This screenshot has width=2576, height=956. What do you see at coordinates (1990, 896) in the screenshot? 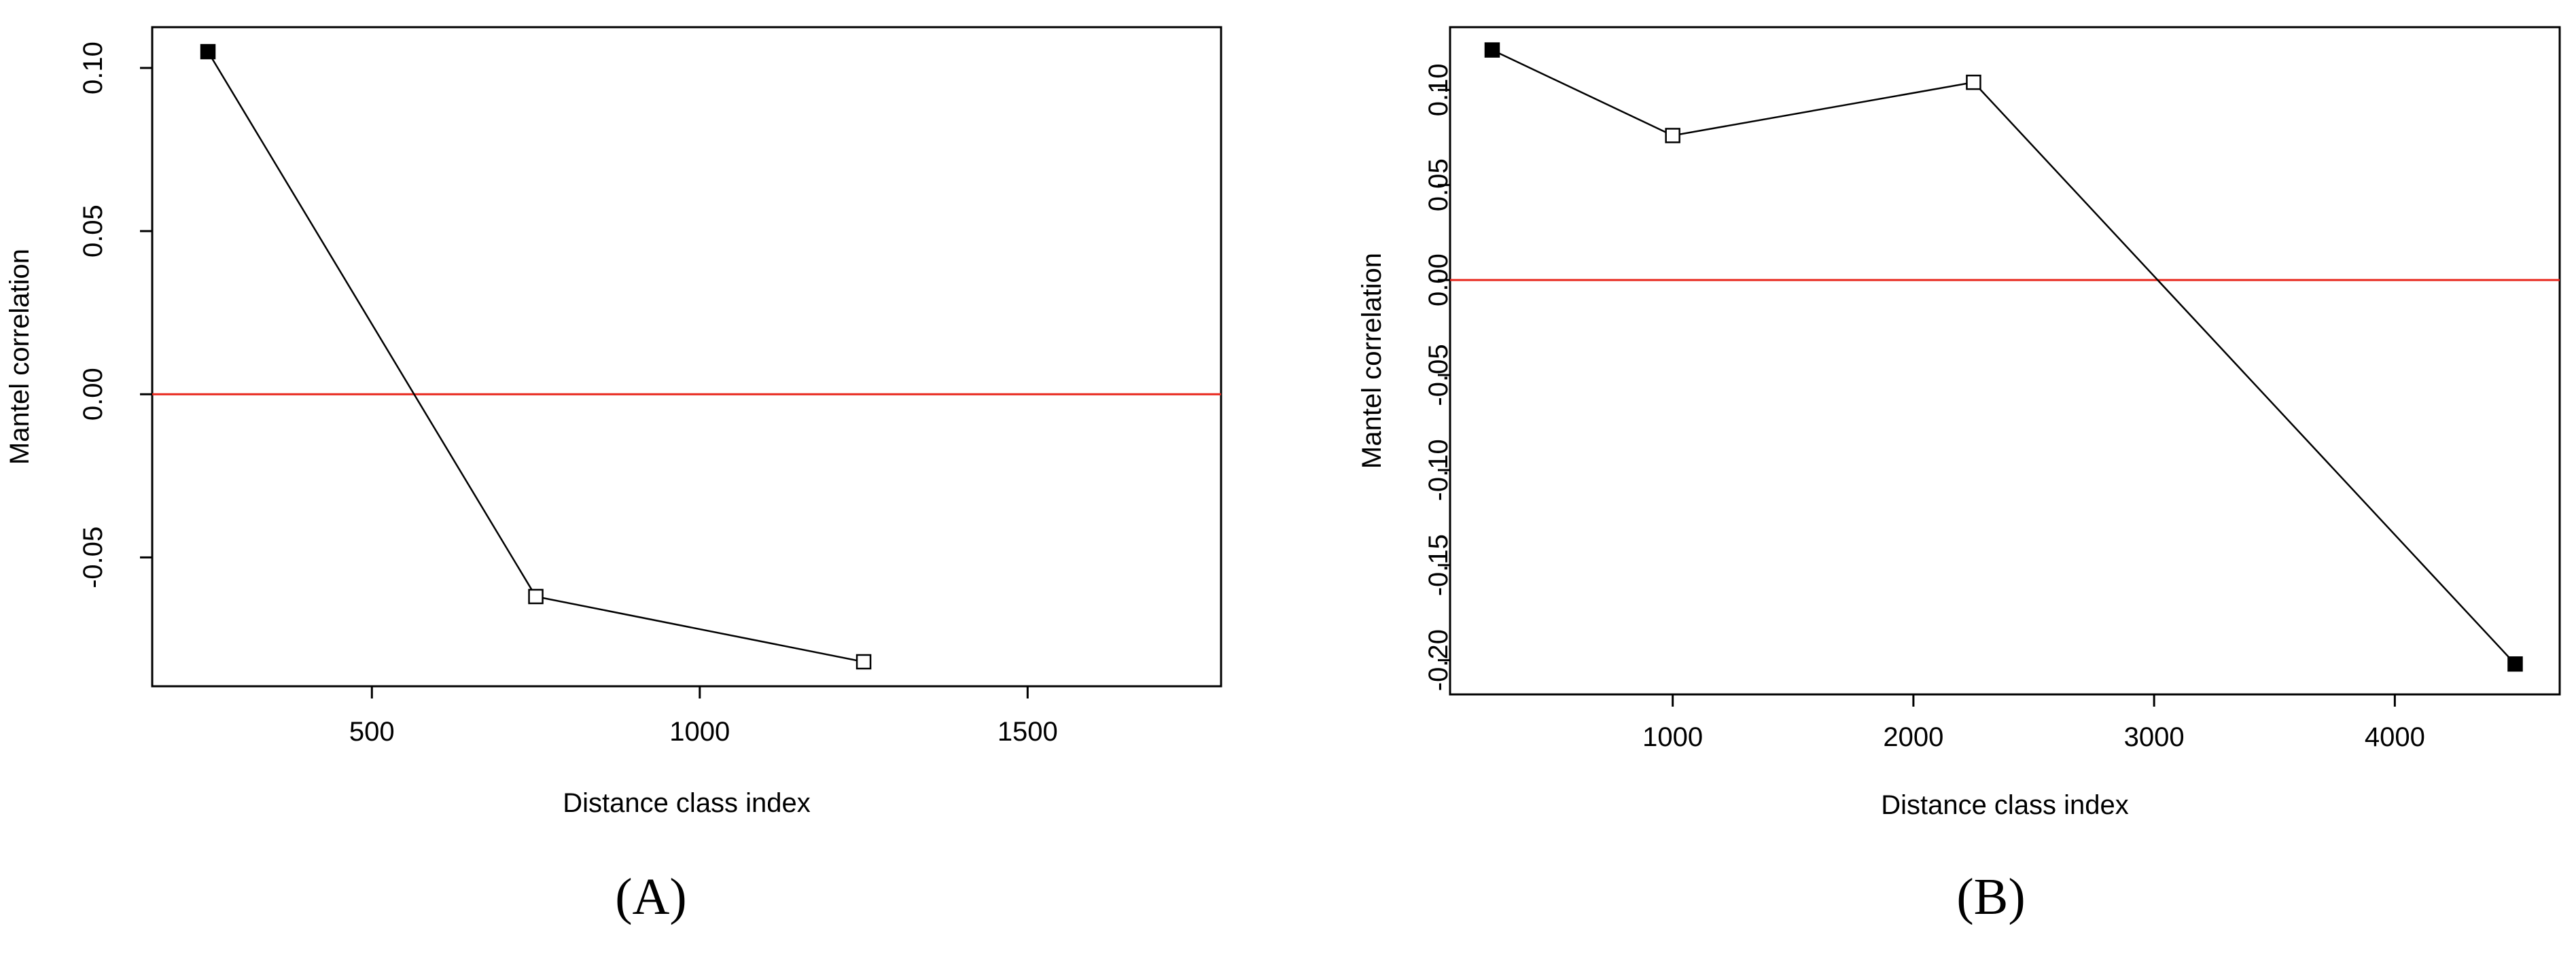
I see `panel-label: (B)` at bounding box center [1990, 896].